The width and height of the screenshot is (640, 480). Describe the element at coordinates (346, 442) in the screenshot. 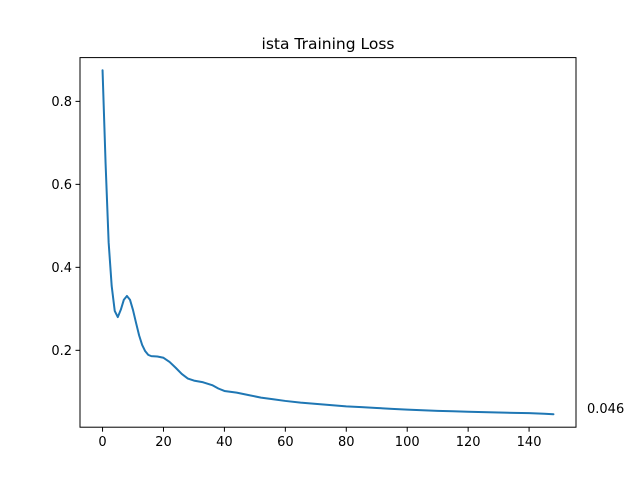

I see `x-tick-label: 80` at that location.